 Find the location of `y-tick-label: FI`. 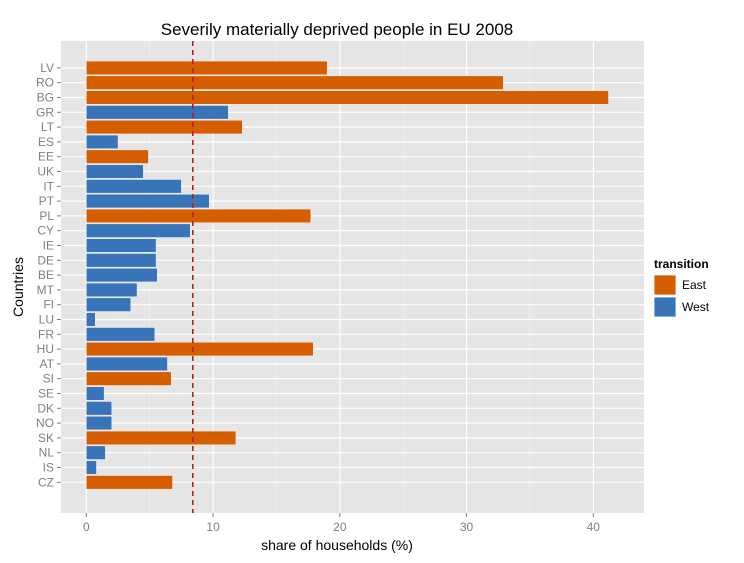

y-tick-label: FI is located at coordinates (48, 305).